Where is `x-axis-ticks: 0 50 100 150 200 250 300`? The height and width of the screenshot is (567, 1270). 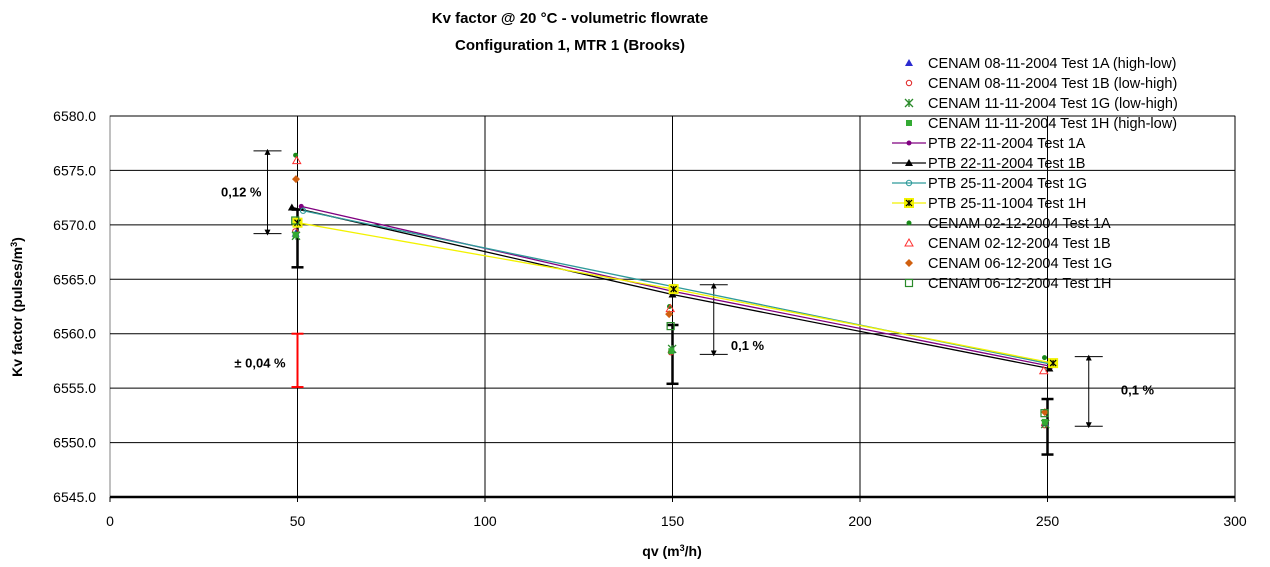 x-axis-ticks: 0 50 100 150 200 250 300 is located at coordinates (676, 513).